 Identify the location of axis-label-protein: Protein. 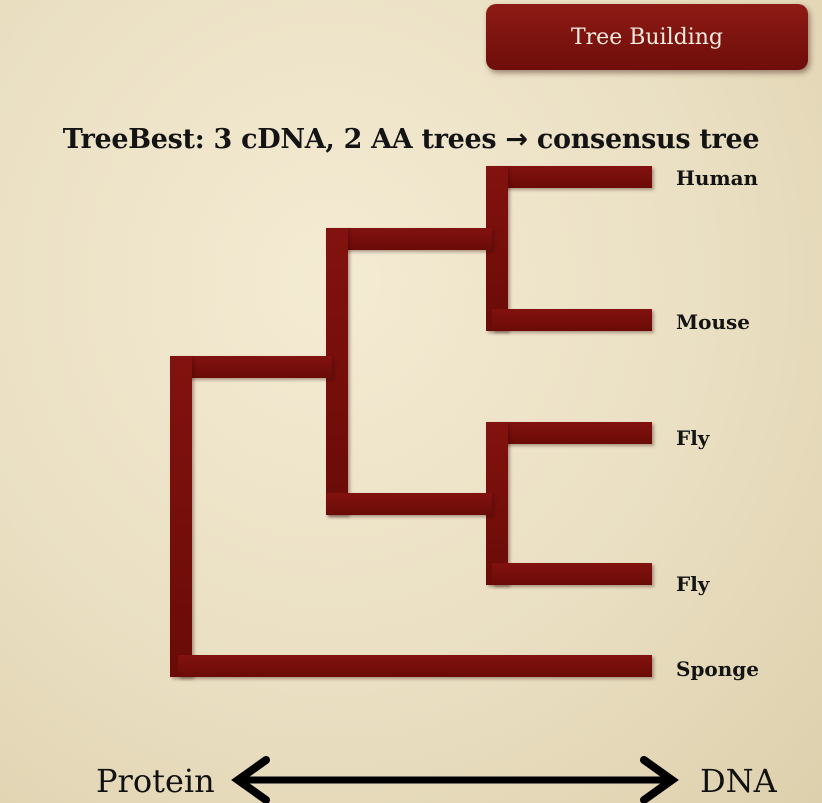
(155, 781).